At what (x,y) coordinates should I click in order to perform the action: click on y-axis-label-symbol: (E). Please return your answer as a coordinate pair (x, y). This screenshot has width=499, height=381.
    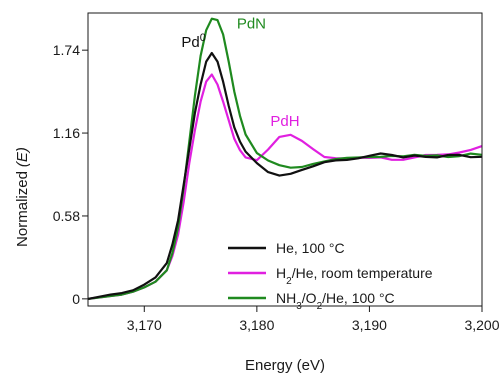
    Looking at the image, I should click on (22, 157).